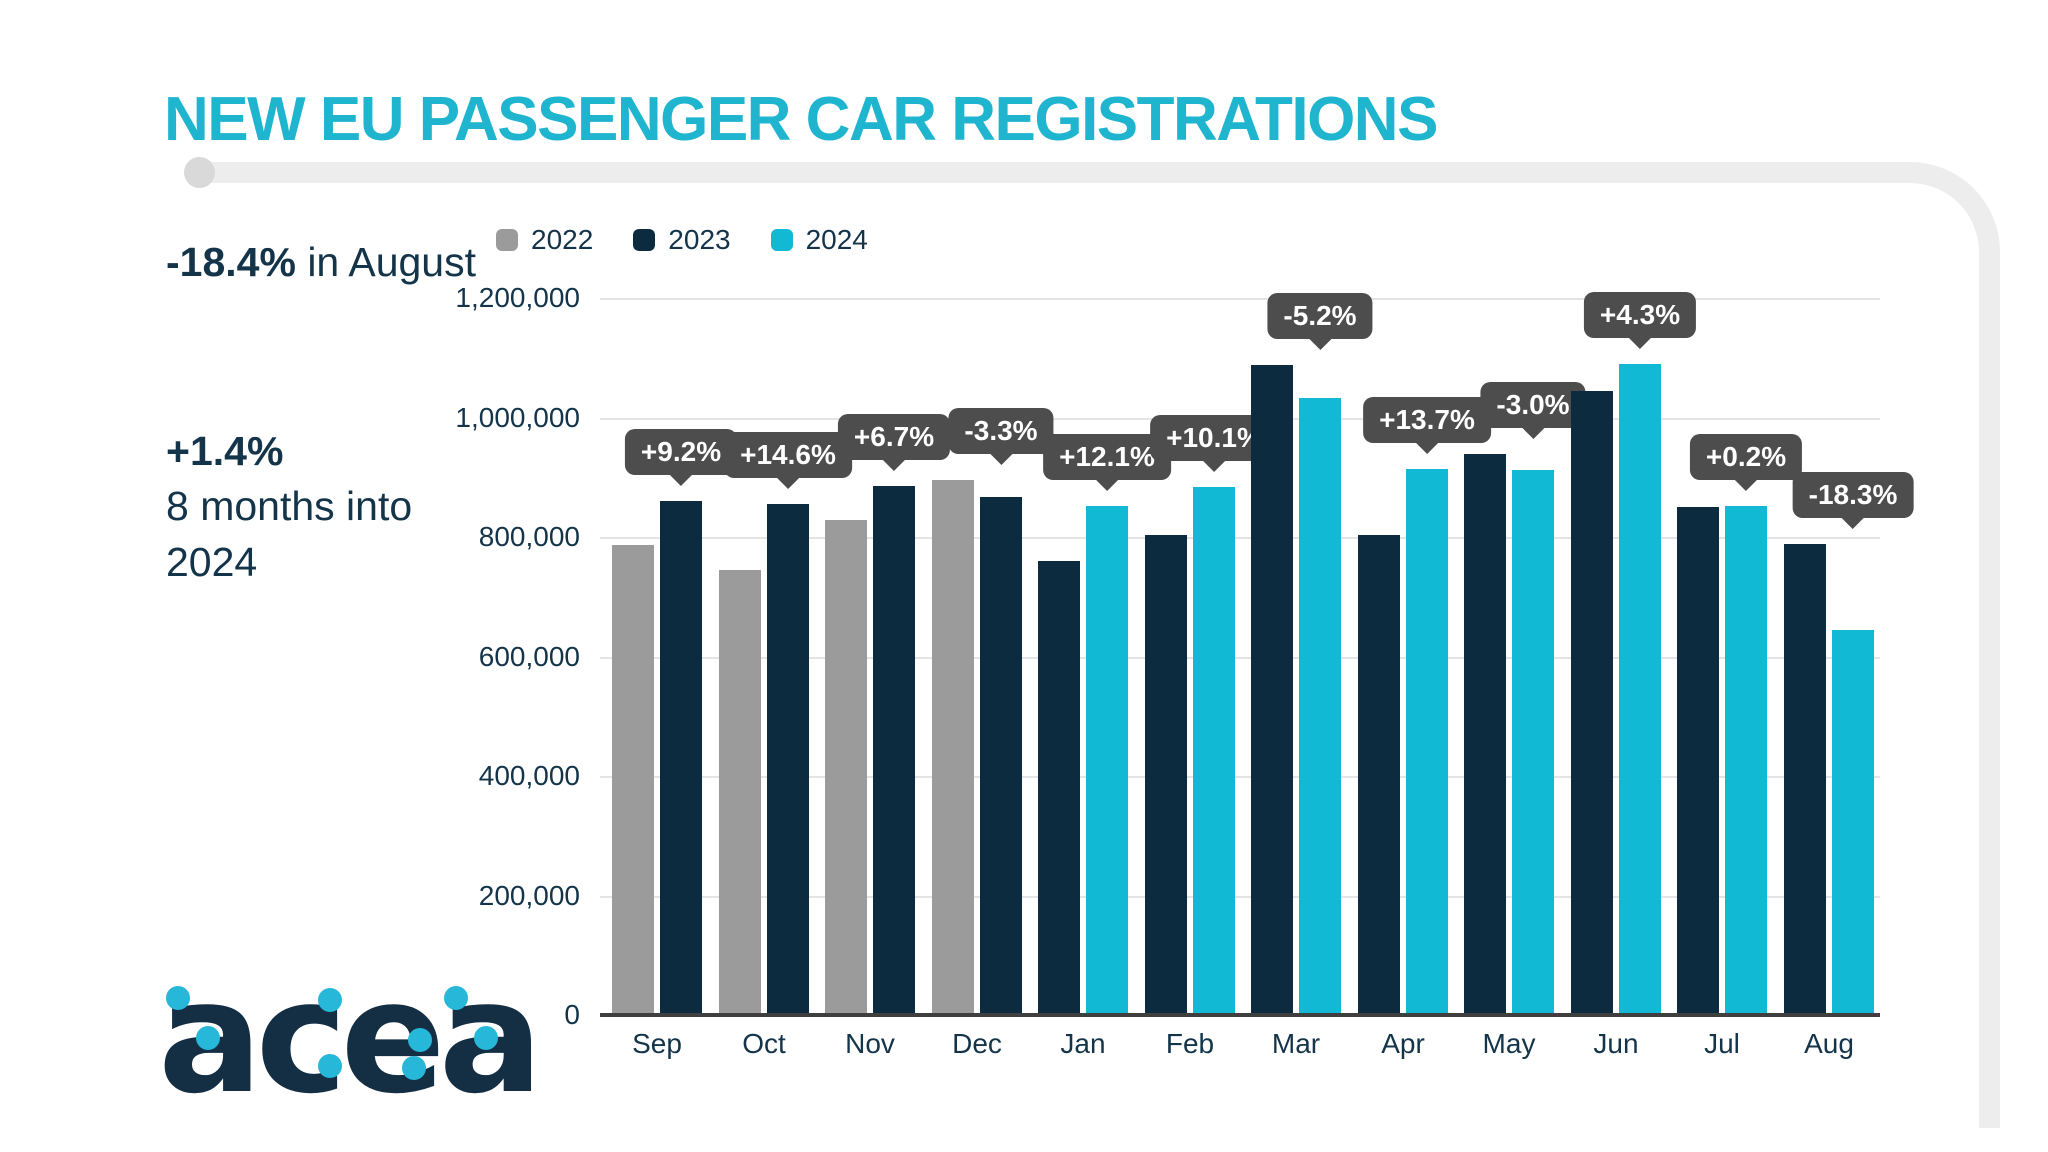 Image resolution: width=2048 pixels, height=1152 pixels. What do you see at coordinates (1592, 702) in the screenshot?
I see `bar-jun-2023` at bounding box center [1592, 702].